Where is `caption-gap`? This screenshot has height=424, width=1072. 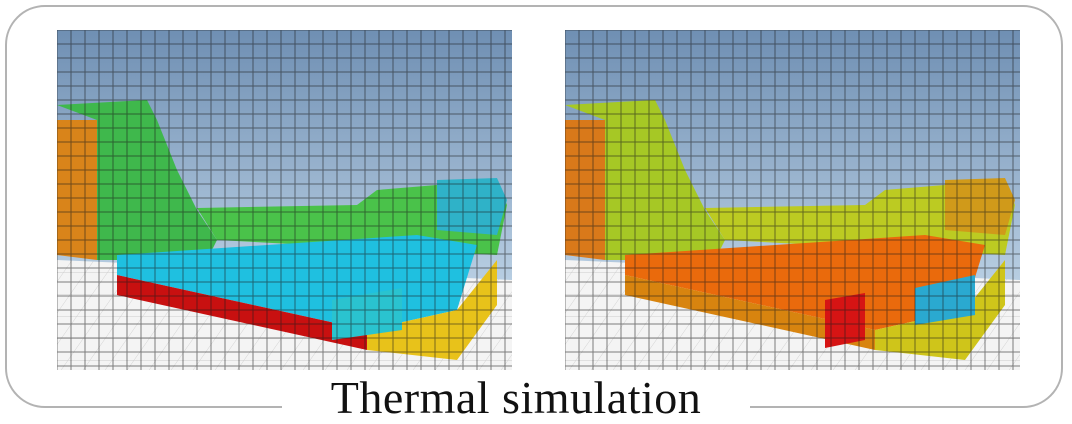 caption-gap is located at coordinates (516, 405).